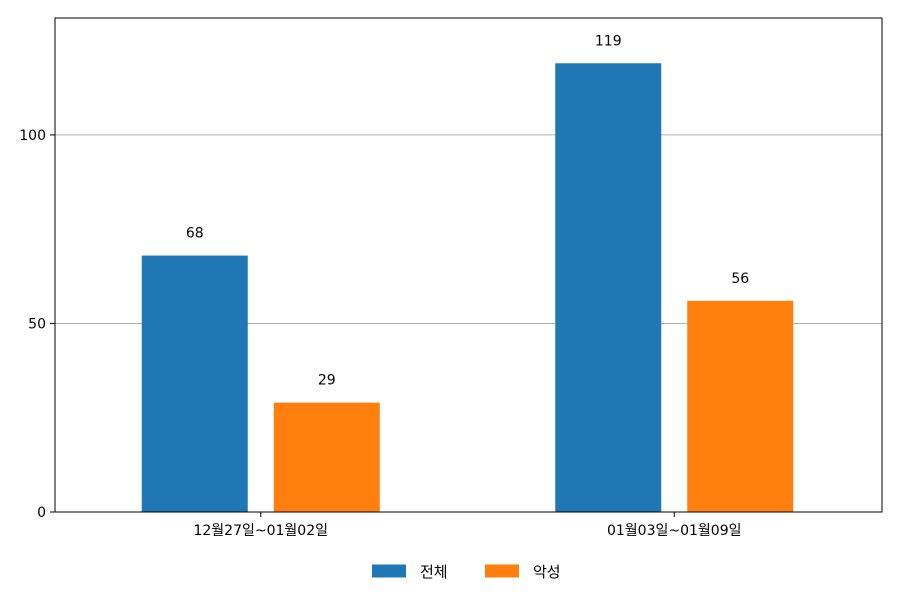  I want to click on y-tick-label: 0, so click(41, 513).